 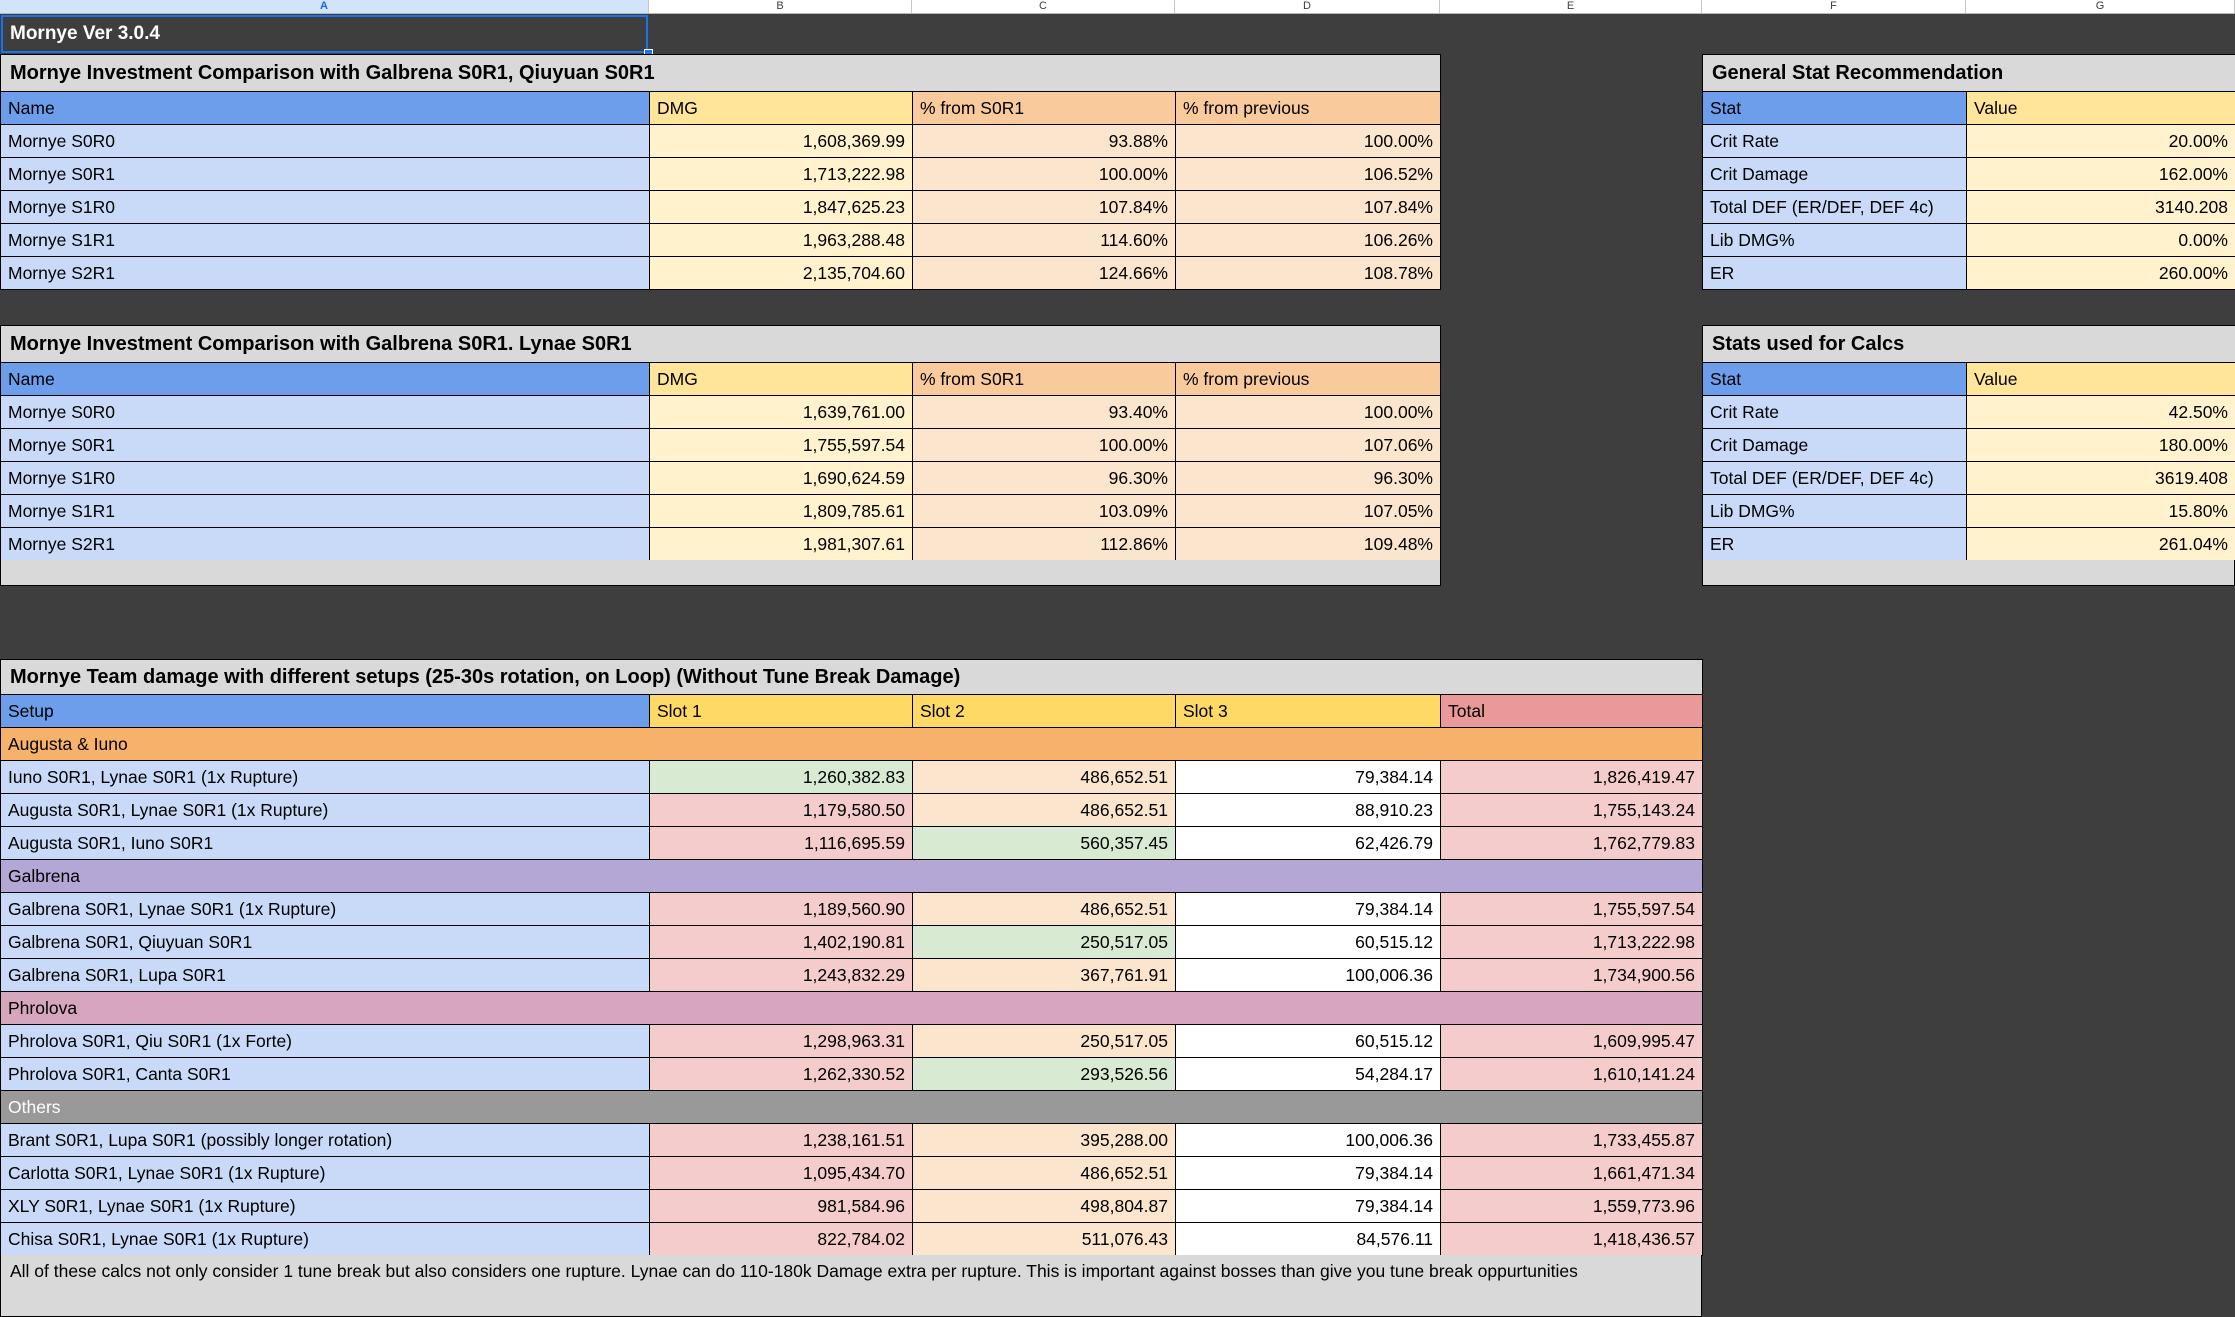 I want to click on from-s0r1-cell: 112.86%, so click(x=1044, y=544).